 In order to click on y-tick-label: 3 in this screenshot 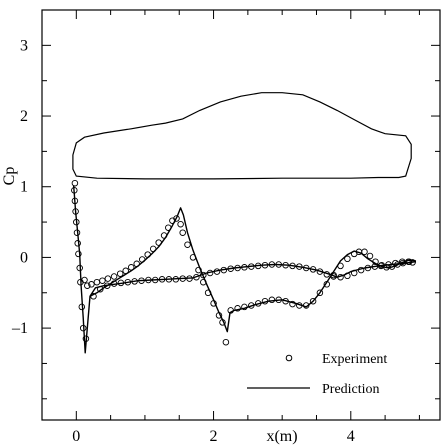, I will do `click(24, 45)`.